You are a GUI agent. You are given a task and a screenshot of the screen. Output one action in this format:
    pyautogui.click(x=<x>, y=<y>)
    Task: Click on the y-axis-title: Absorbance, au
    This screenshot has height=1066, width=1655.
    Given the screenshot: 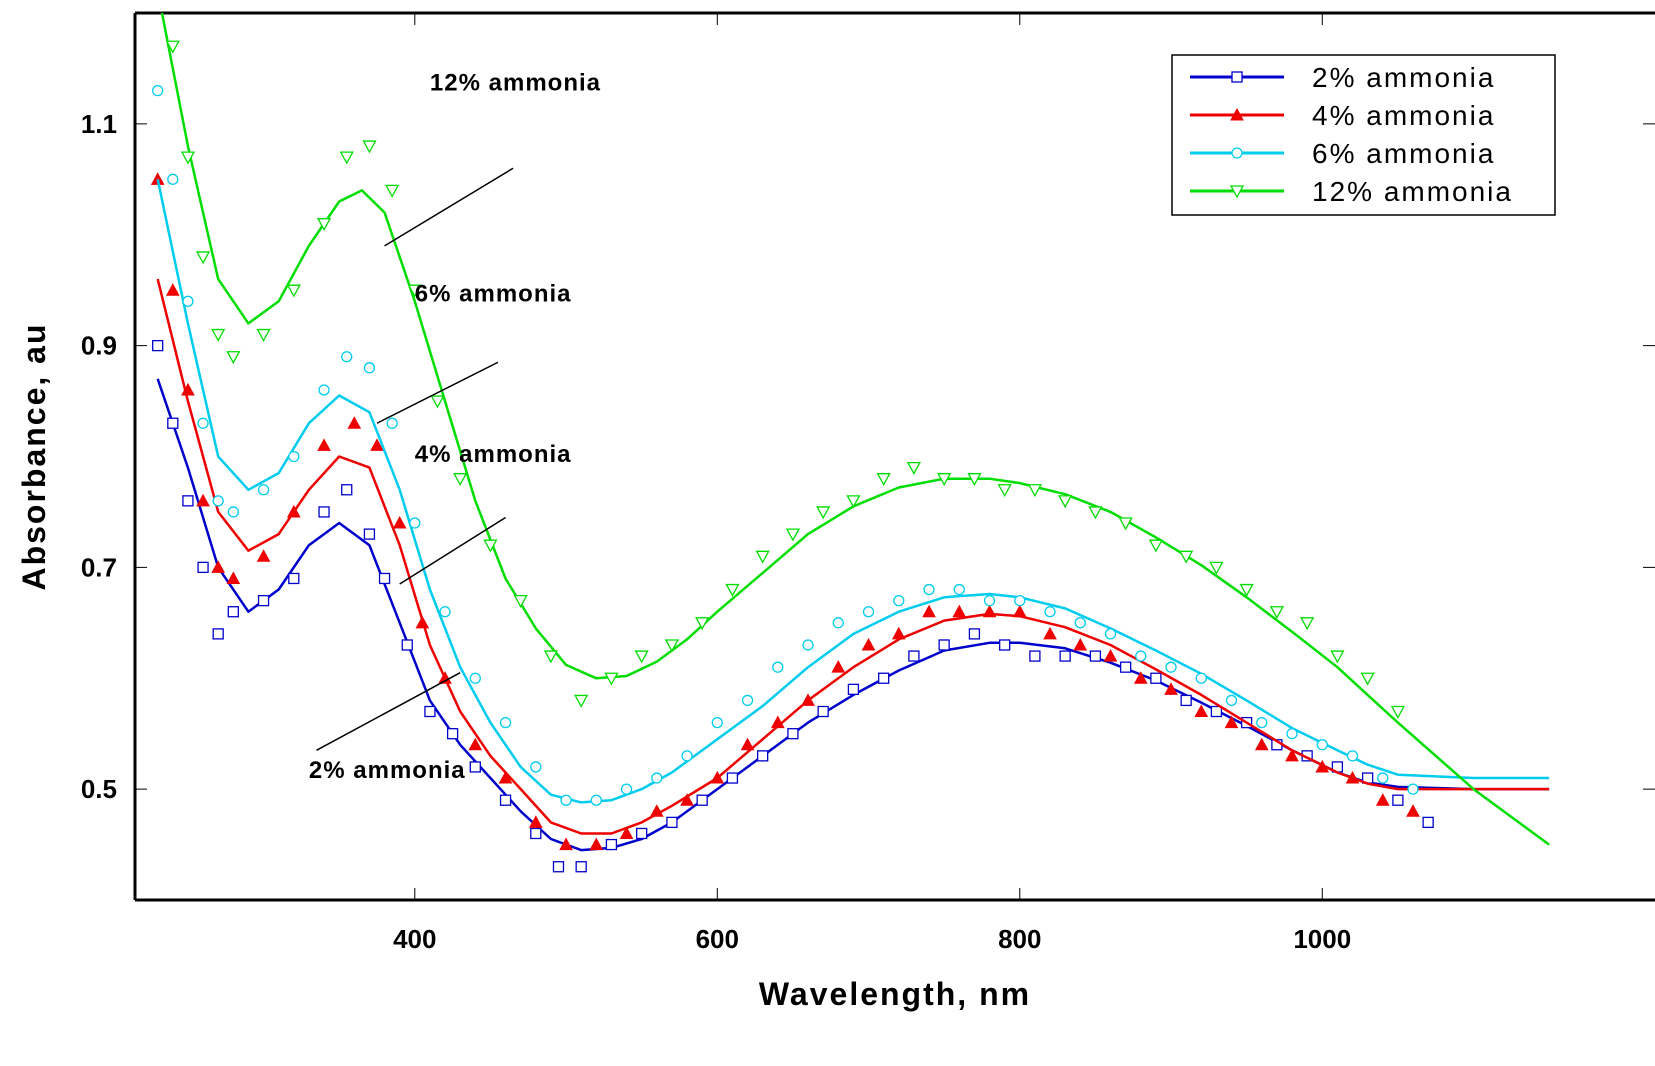 What is the action you would take?
    pyautogui.click(x=34, y=456)
    